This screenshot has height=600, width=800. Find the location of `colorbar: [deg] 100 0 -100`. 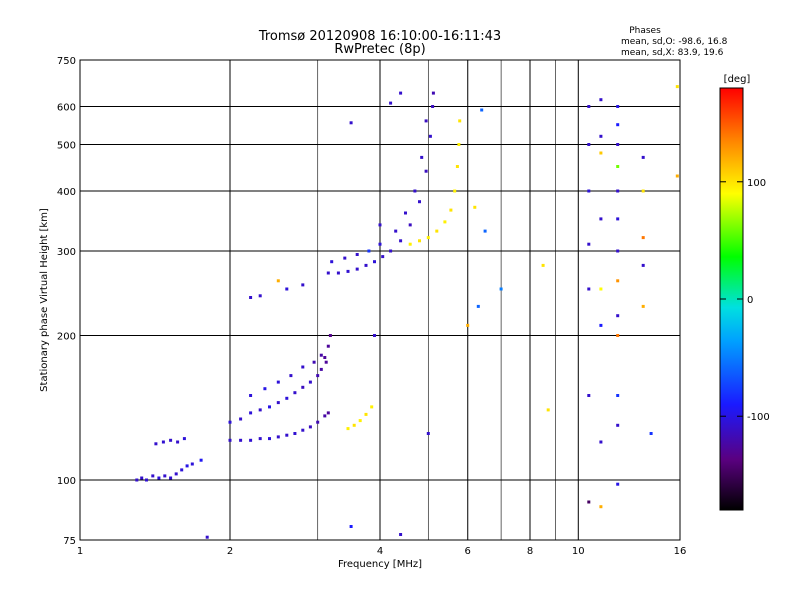

colorbar: [deg] 100 0 -100 is located at coordinates (744, 292).